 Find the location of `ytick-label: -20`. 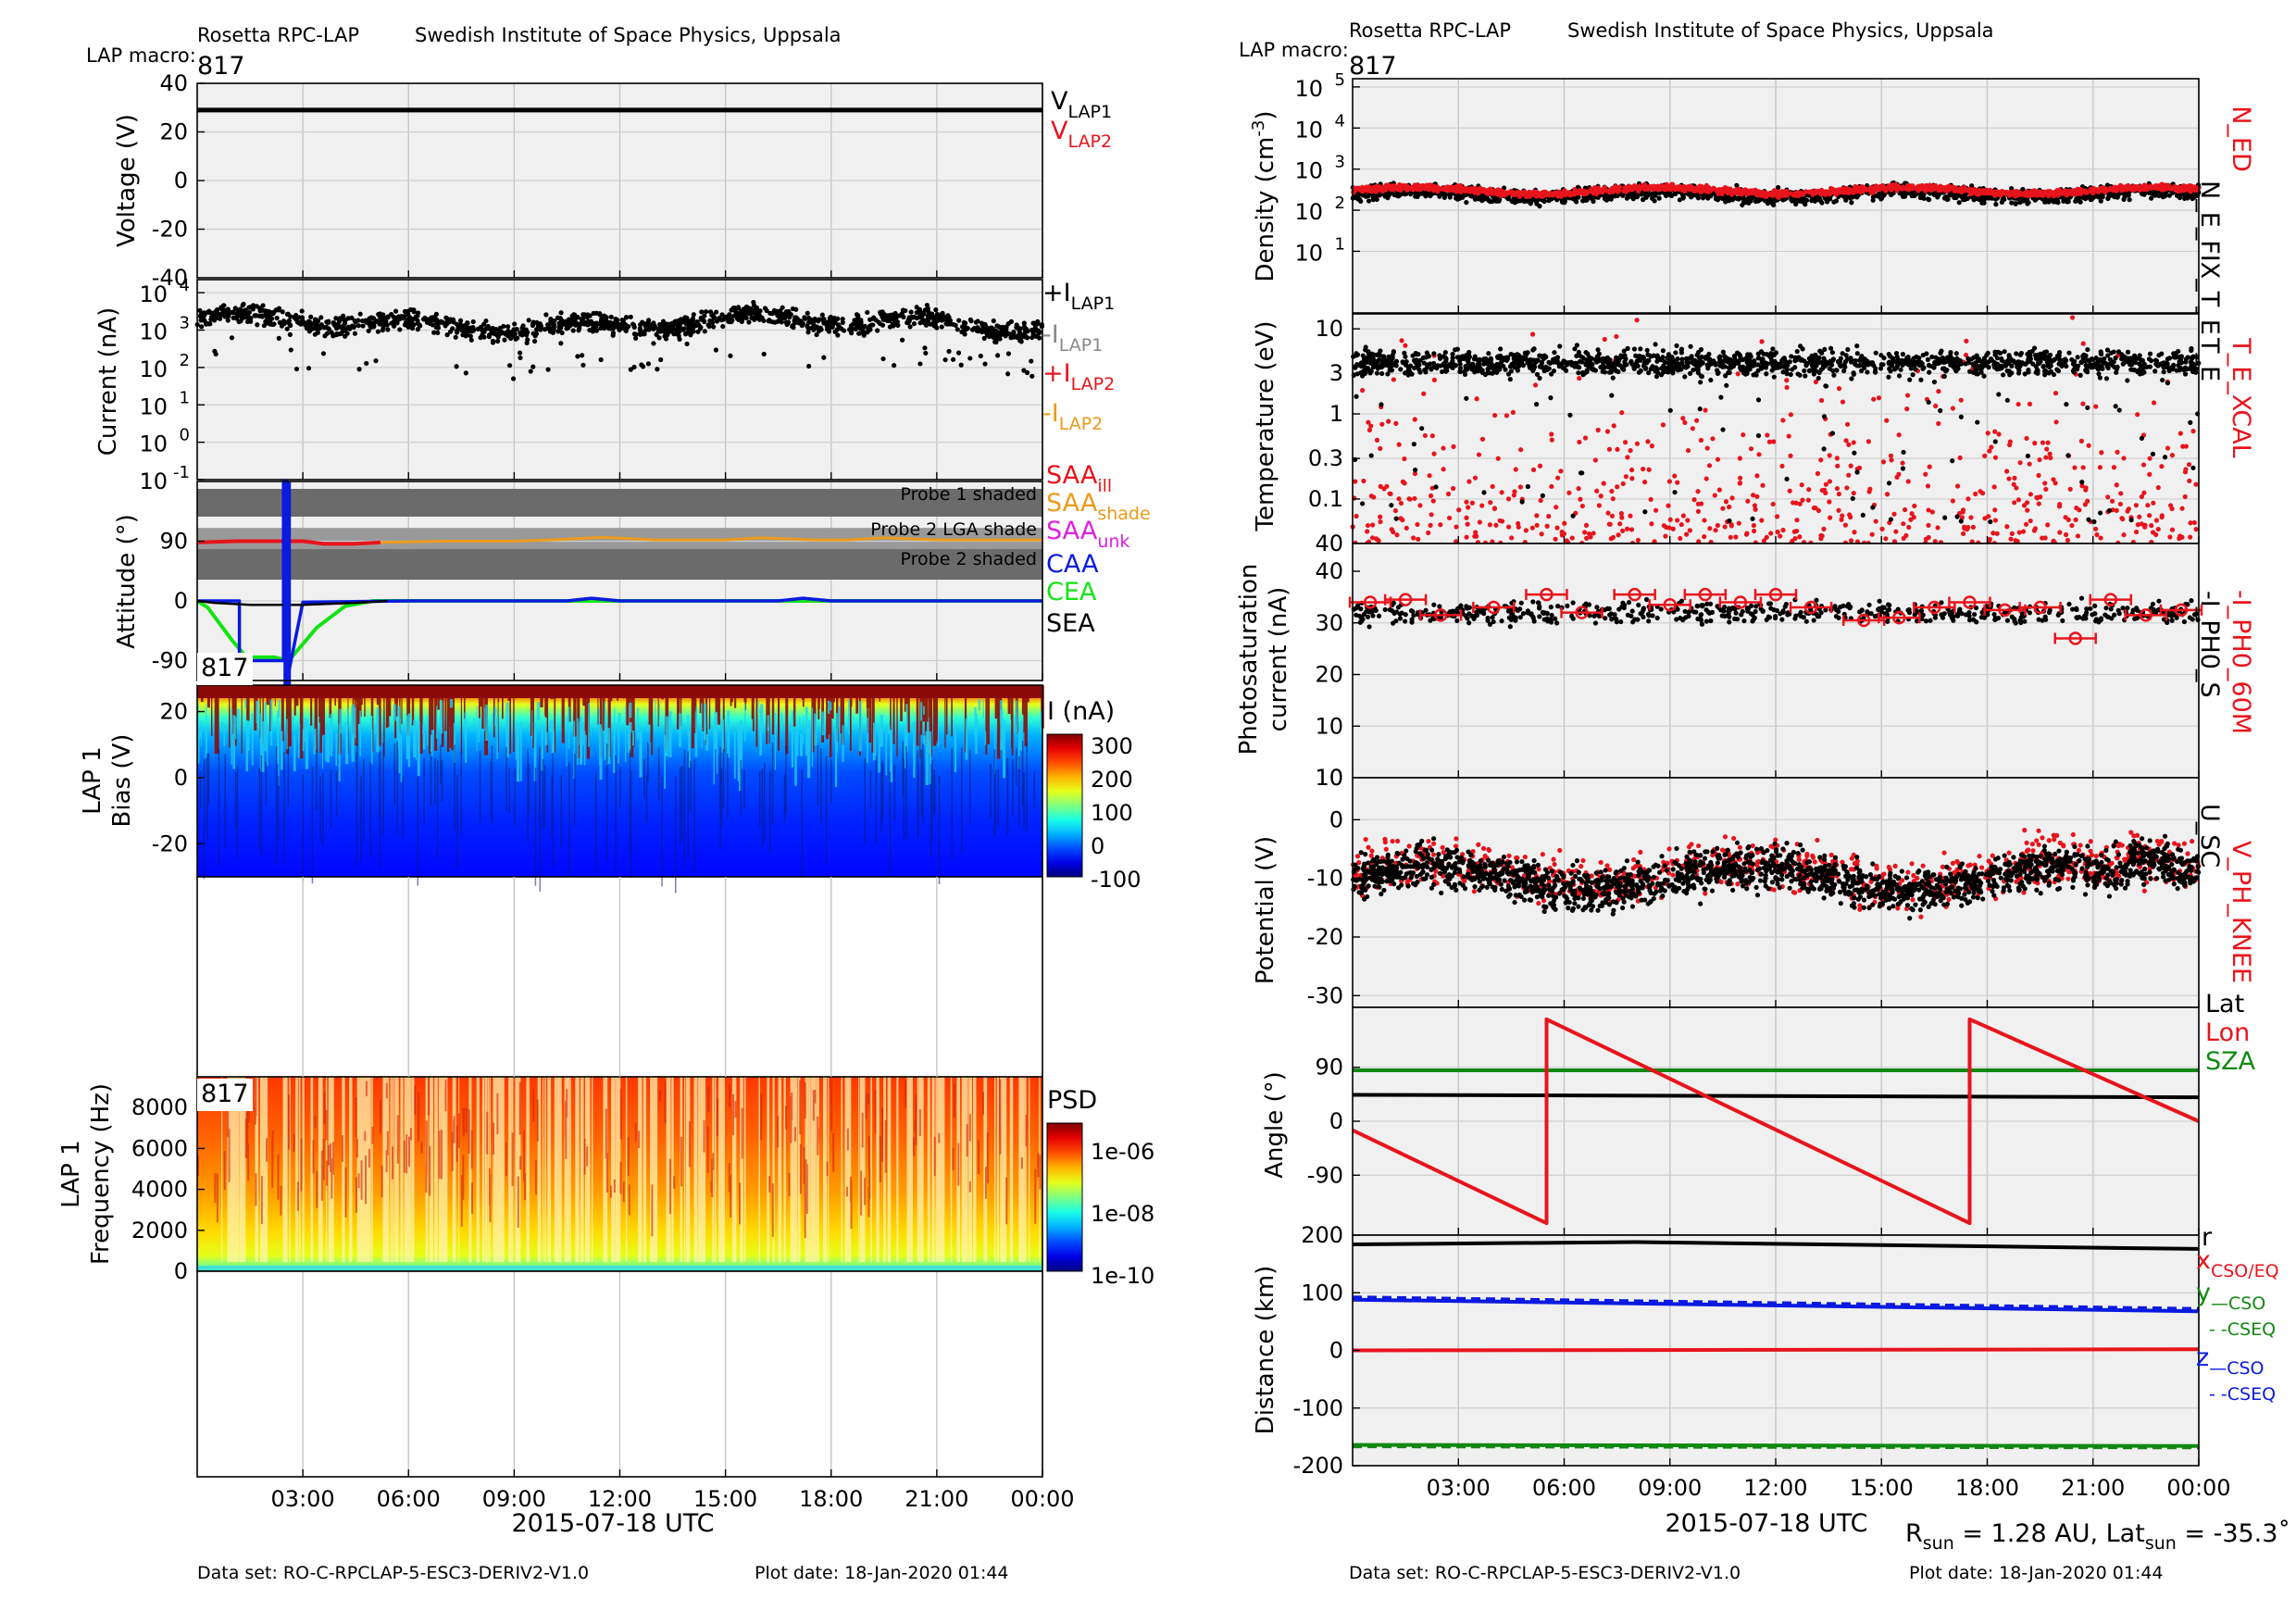

ytick-label: -20 is located at coordinates (170, 843).